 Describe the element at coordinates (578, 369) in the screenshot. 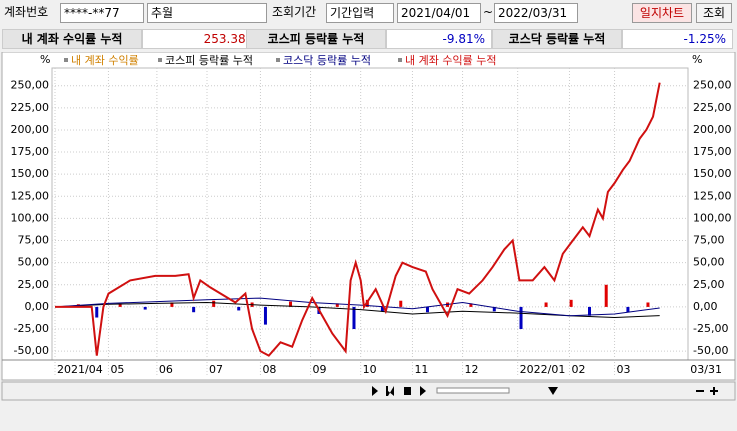

I see `x-tick-label: 02` at that location.